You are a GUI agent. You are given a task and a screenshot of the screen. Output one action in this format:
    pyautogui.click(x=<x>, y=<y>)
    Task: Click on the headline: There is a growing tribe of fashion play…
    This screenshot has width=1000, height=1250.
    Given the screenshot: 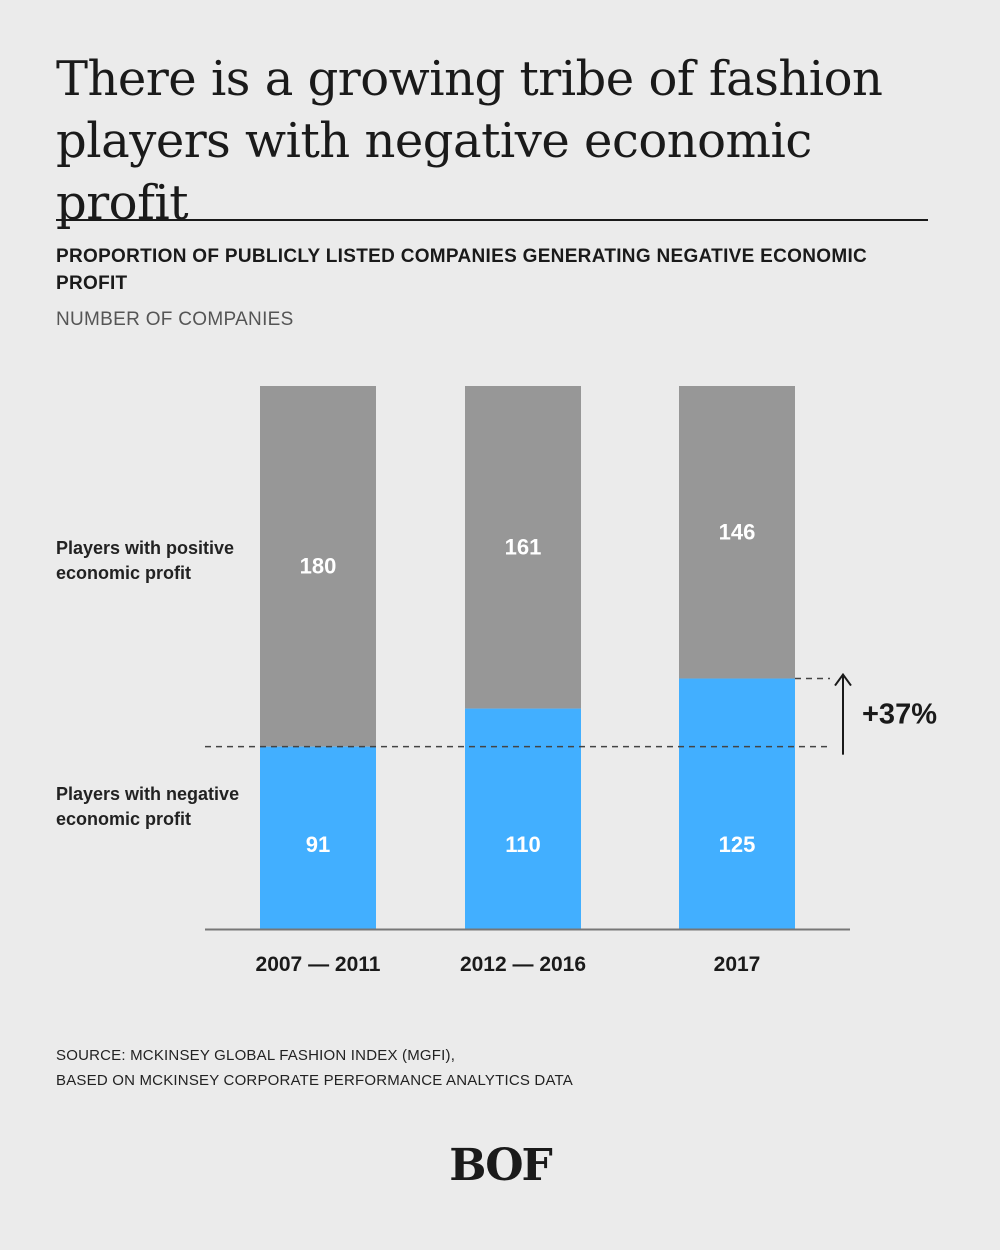 What is the action you would take?
    pyautogui.click(x=469, y=141)
    